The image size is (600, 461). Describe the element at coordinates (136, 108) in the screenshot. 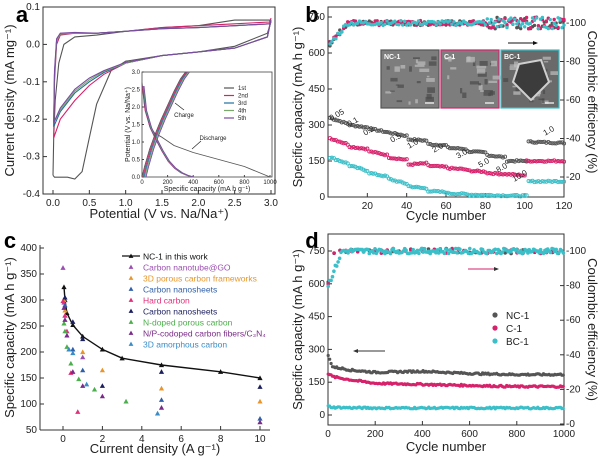

I see `inset-y-tick-label: 2.0` at that location.